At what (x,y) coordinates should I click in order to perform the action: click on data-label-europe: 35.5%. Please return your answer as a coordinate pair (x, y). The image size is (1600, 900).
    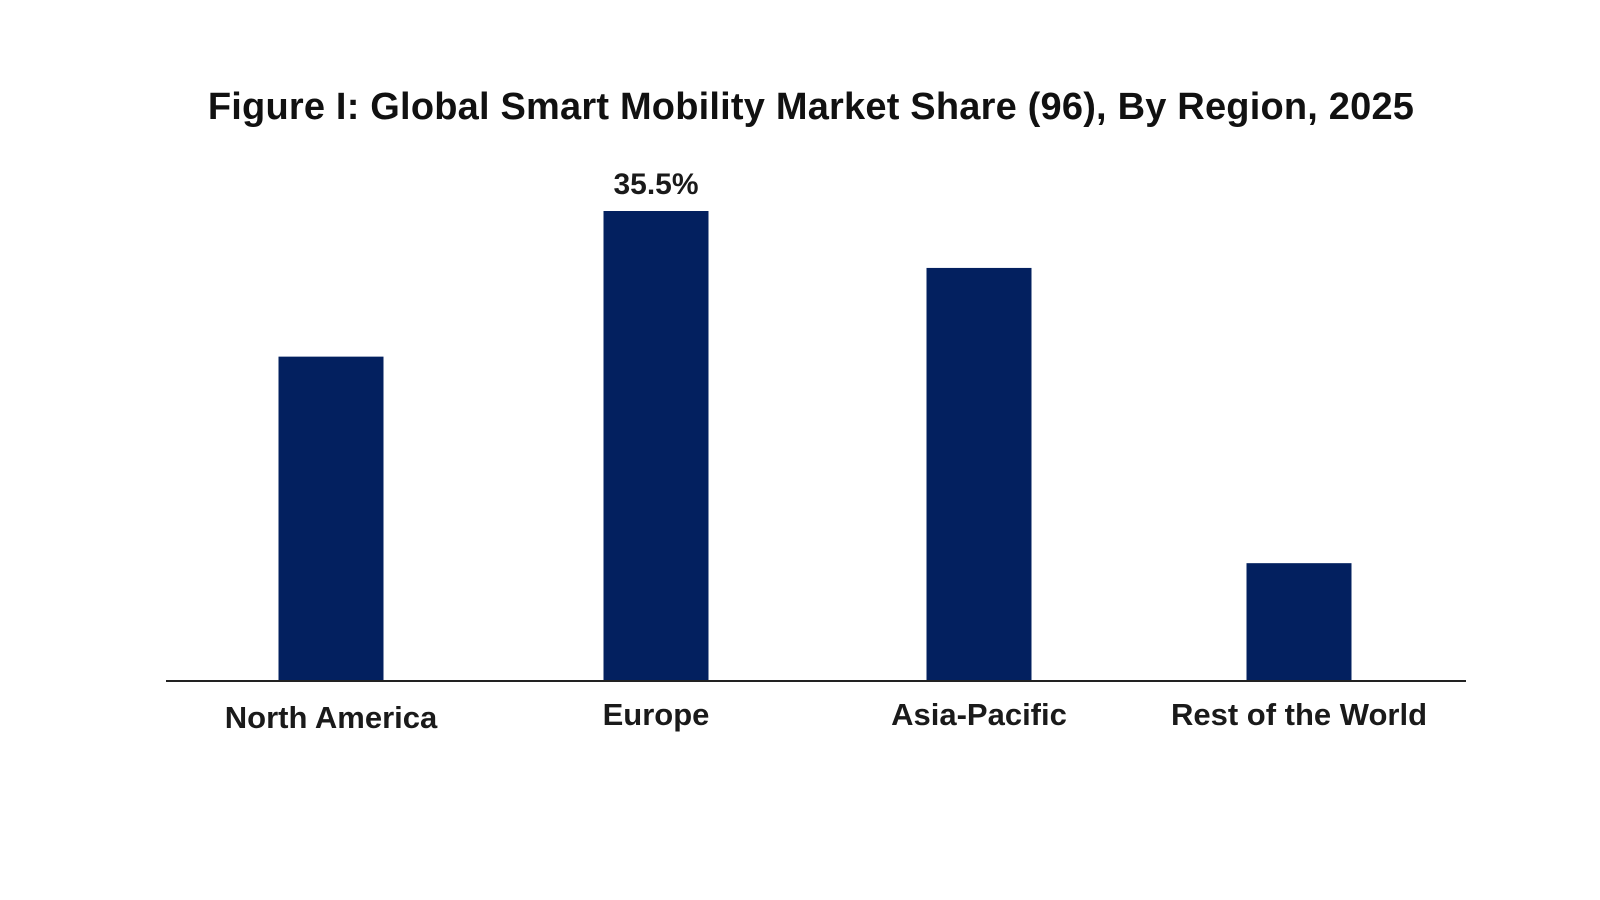
    Looking at the image, I should click on (655, 184).